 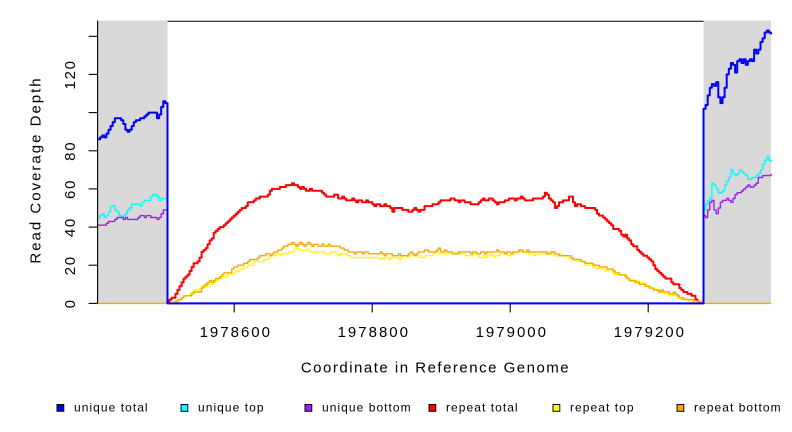 I want to click on svg-text: 20, so click(x=70, y=265).